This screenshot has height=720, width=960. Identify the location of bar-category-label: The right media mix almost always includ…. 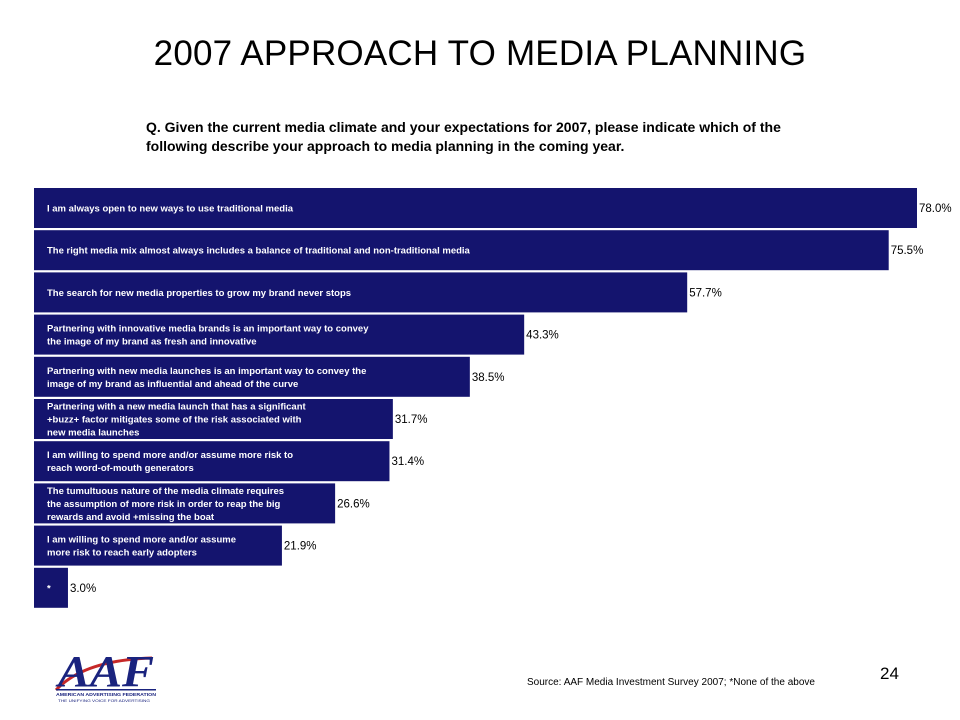
(259, 251).